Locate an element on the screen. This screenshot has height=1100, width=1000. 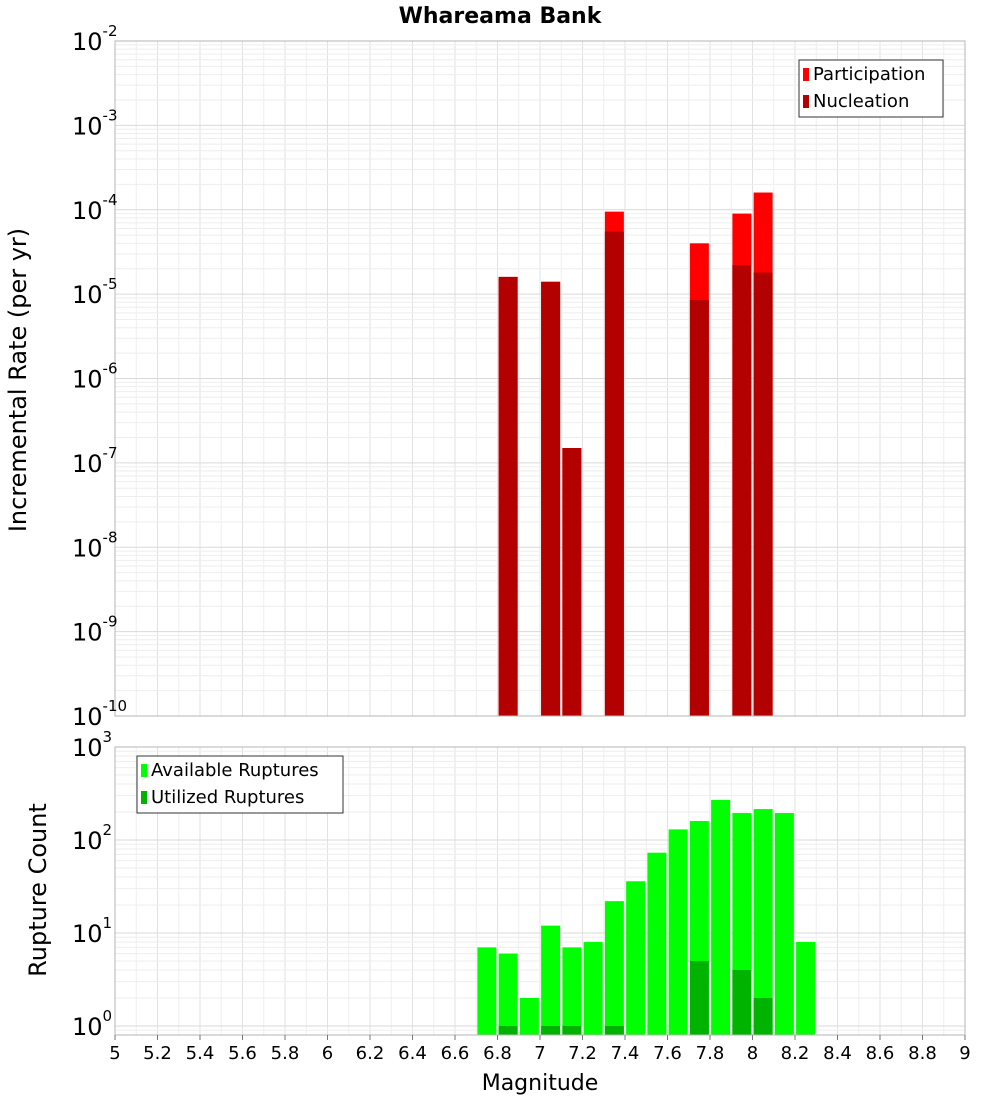
y-tick-label: 10⁻¹⁰ is located at coordinates (99, 714).